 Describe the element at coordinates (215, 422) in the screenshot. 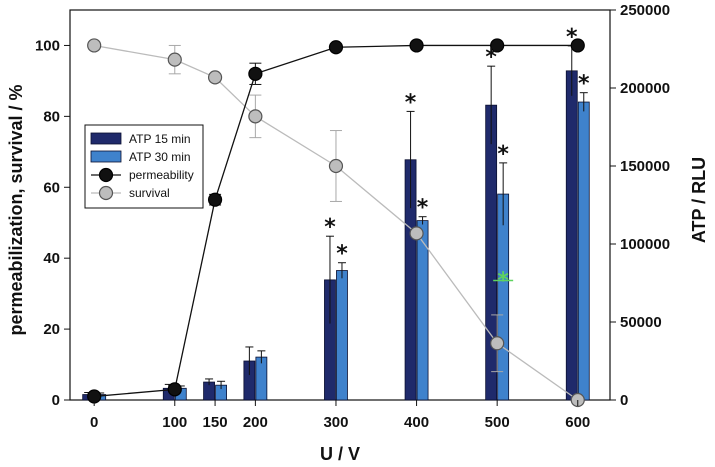

I see `x-tick-label-150: 150` at that location.